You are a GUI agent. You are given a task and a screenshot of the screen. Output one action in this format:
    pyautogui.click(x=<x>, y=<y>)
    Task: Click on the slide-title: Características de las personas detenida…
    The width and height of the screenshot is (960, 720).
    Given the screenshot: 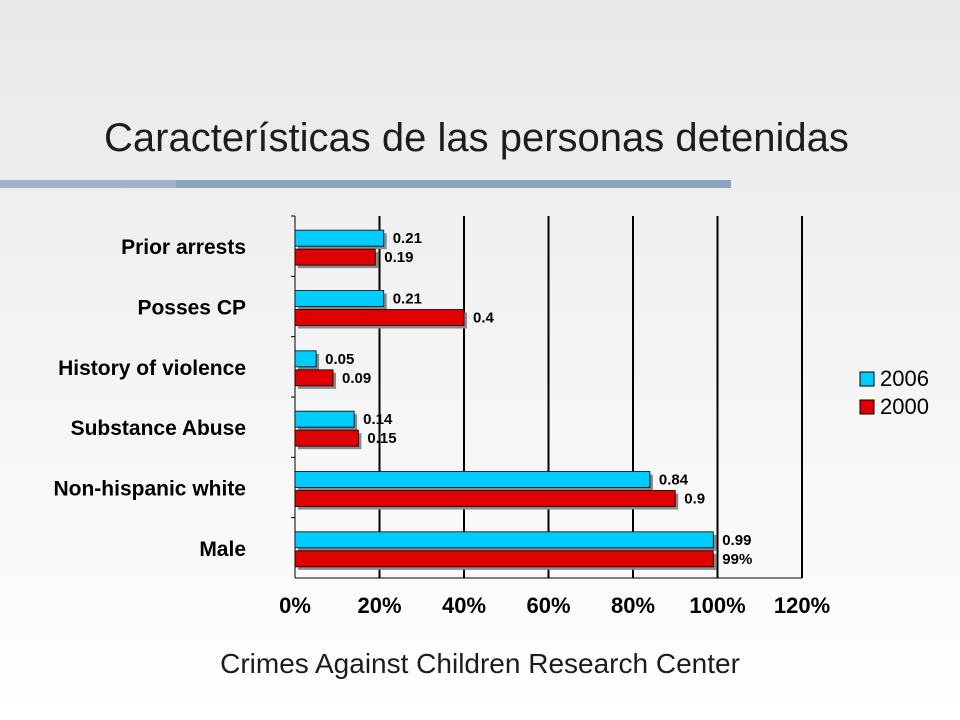 What is the action you would take?
    pyautogui.click(x=476, y=138)
    